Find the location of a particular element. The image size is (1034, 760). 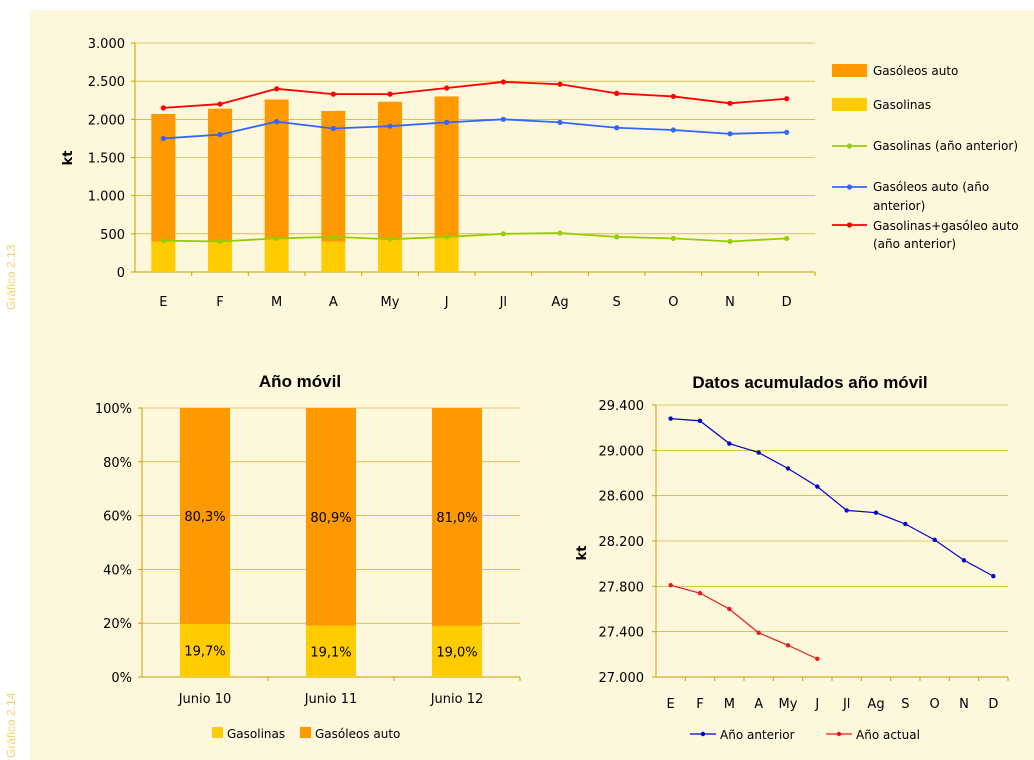

chart1-ytick-label: 500 is located at coordinates (112, 235).